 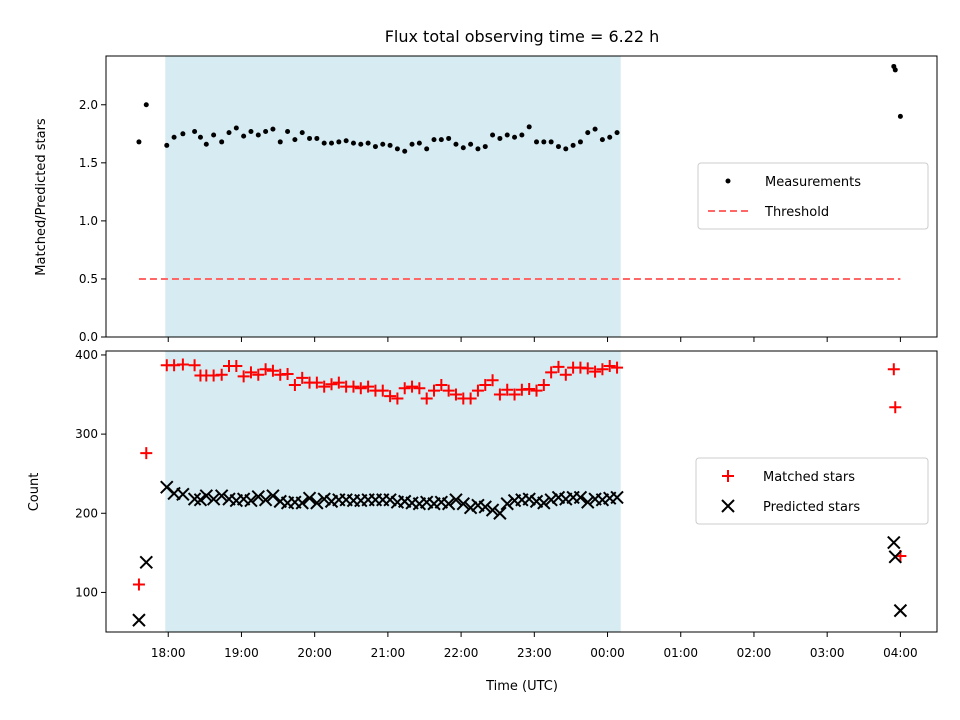 I want to click on legend-predicted-label: Predicted stars, so click(x=811, y=507).